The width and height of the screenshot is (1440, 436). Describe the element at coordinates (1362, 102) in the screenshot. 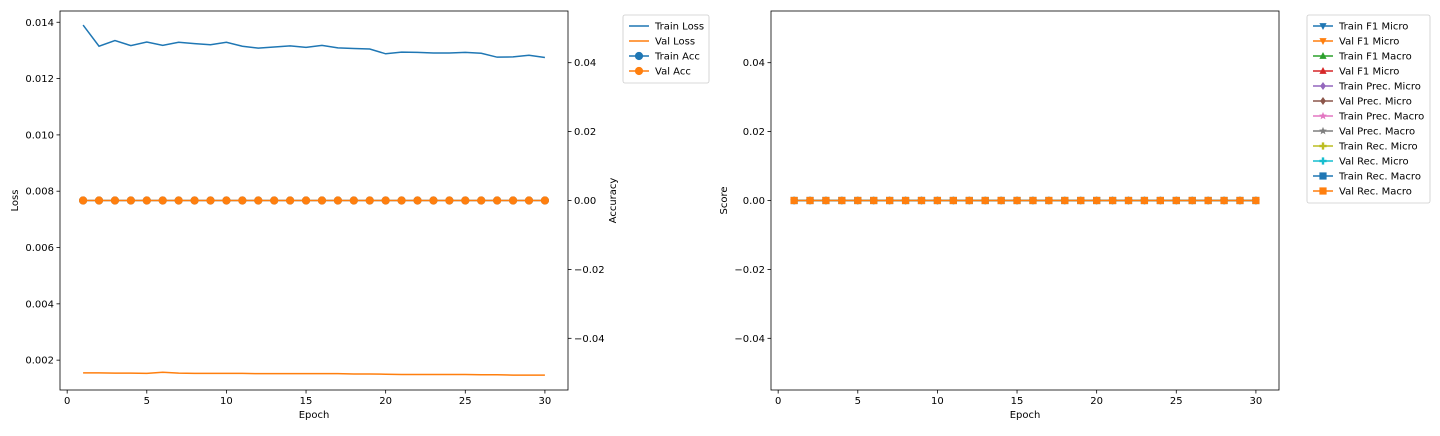

I see `legend-entry: Val Prec. Micro` at that location.